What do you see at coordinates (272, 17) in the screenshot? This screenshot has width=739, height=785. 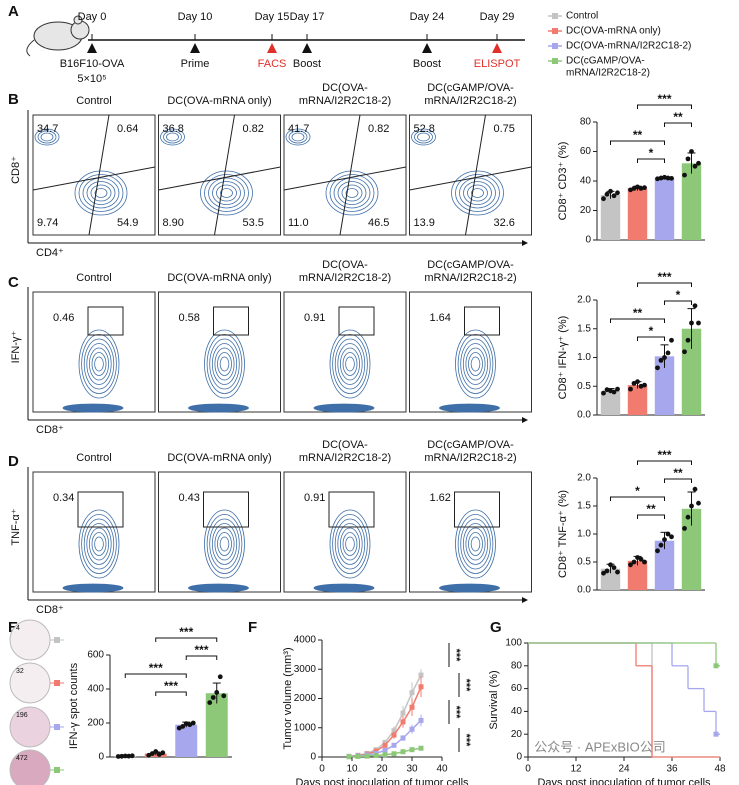 I see `timeline-day: Day 15` at bounding box center [272, 17].